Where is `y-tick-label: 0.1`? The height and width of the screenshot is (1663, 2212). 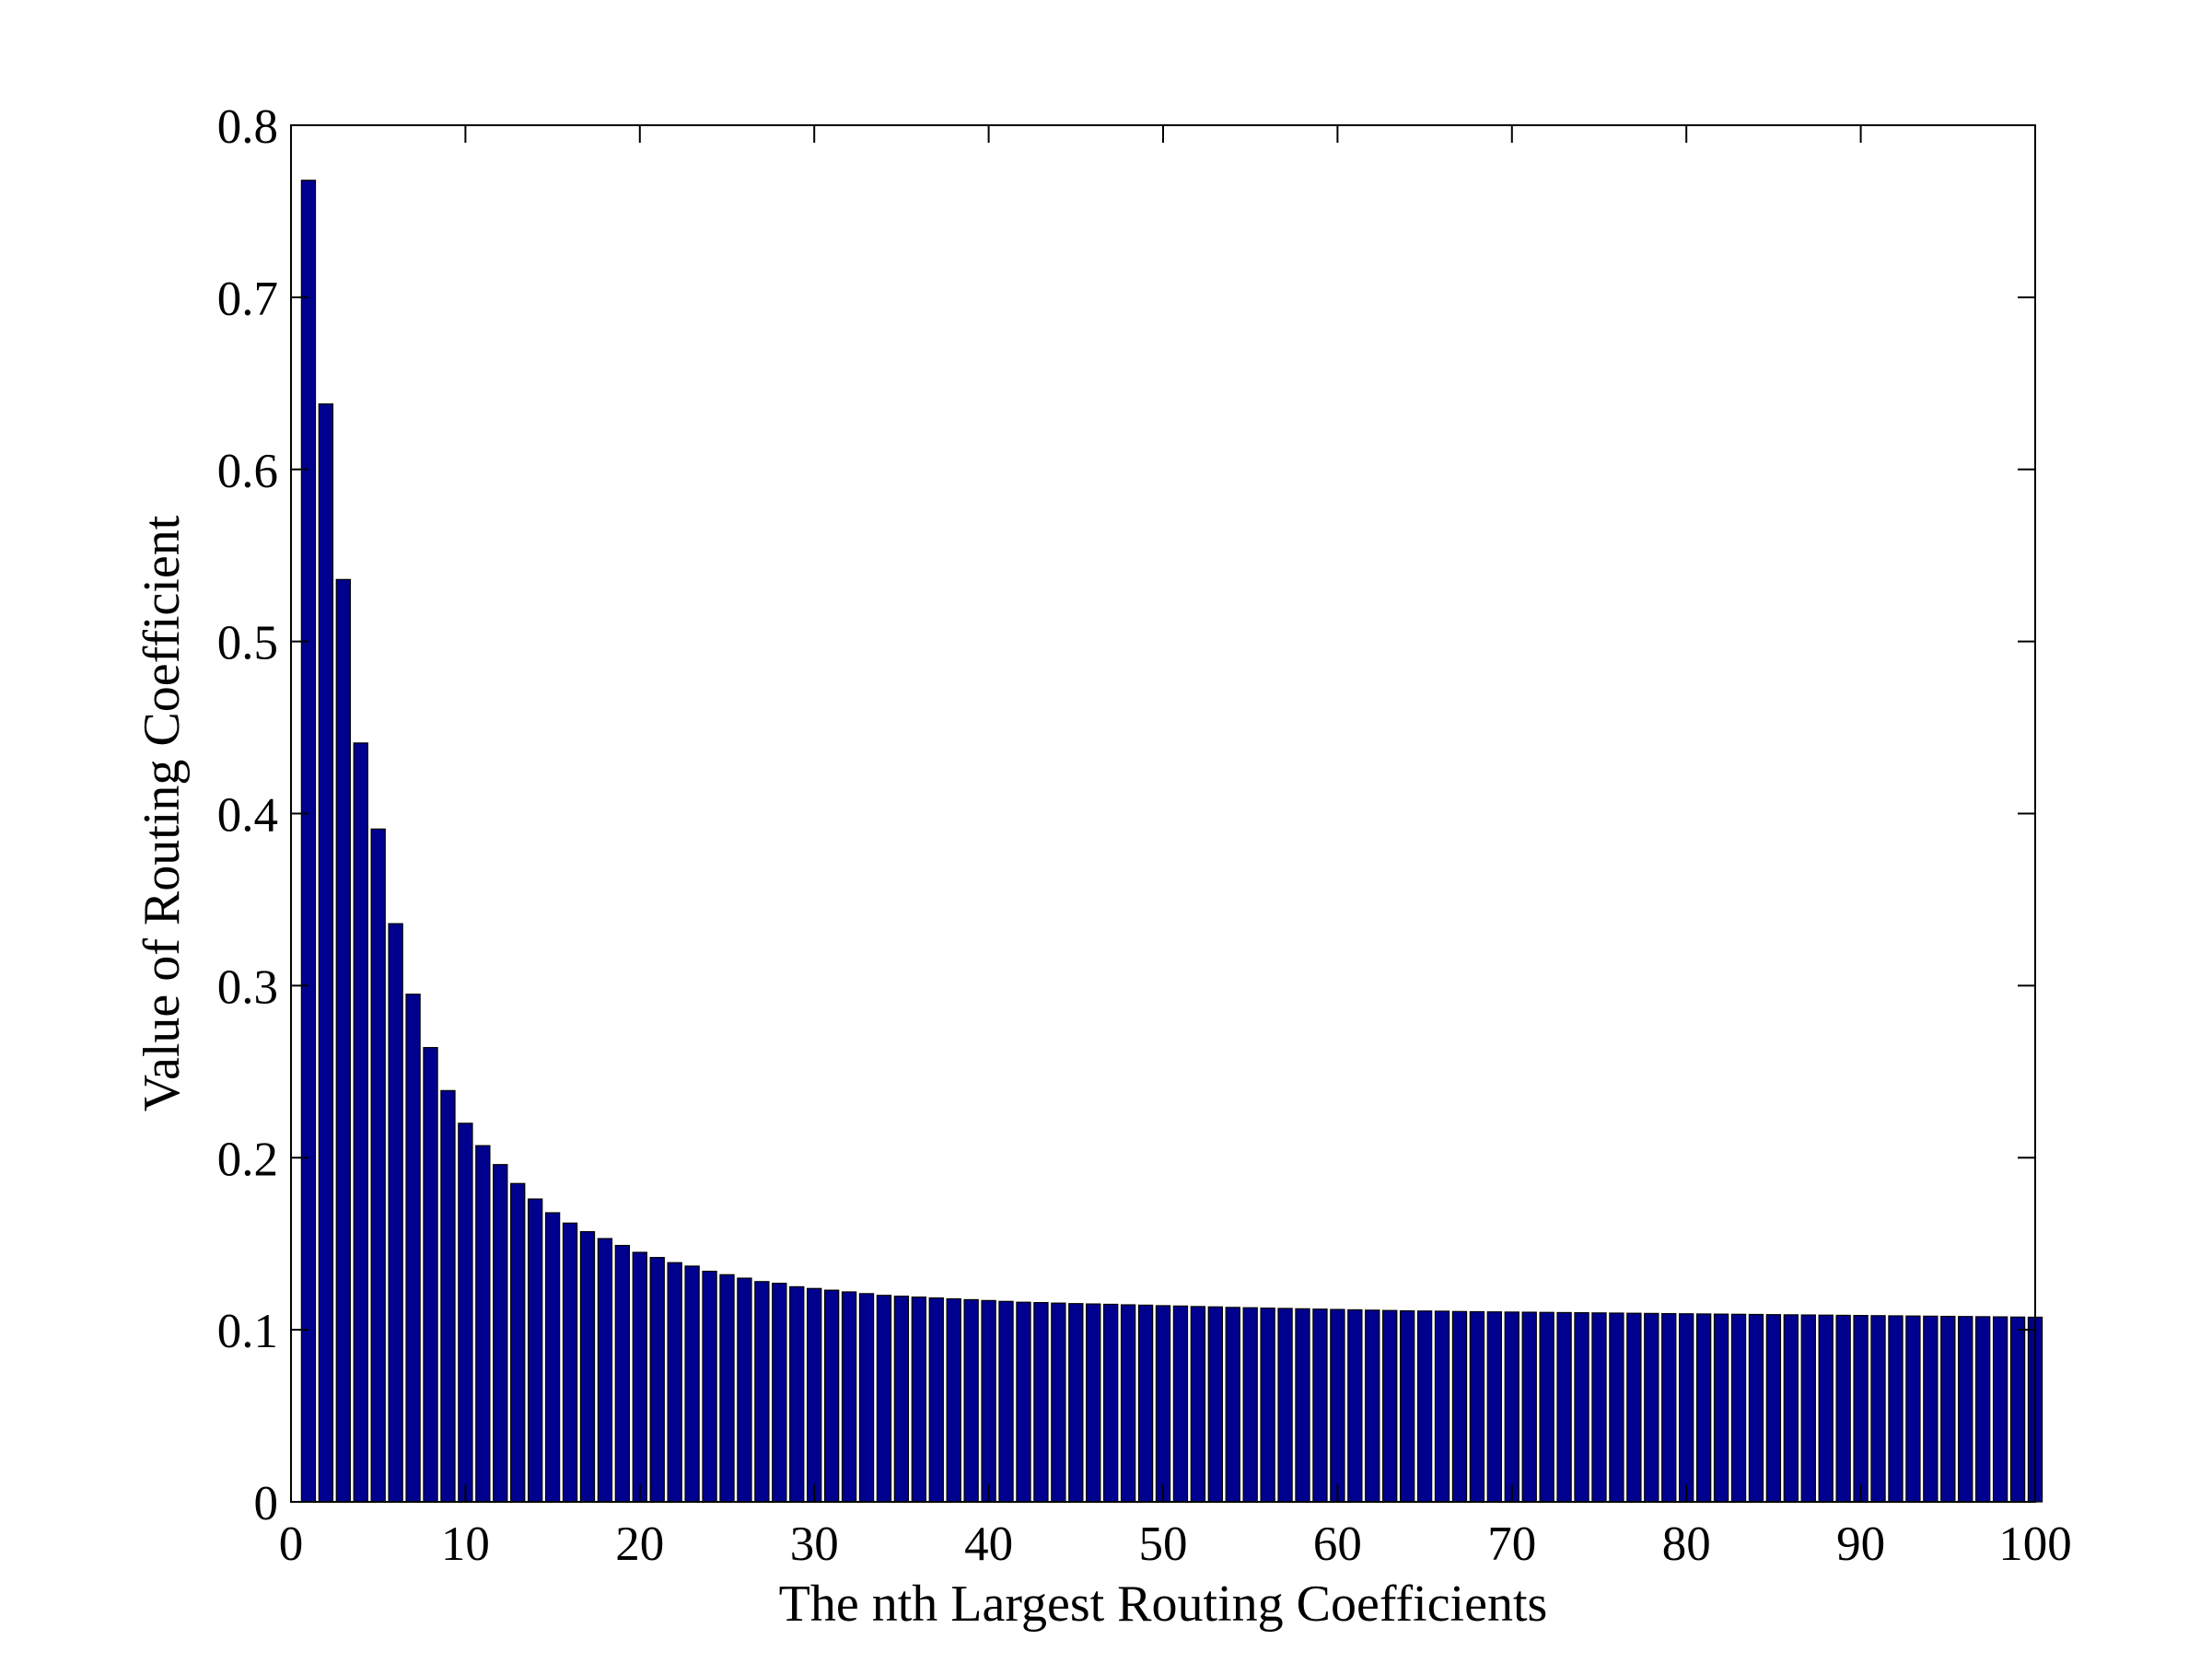
y-tick-label: 0.1 is located at coordinates (248, 1331).